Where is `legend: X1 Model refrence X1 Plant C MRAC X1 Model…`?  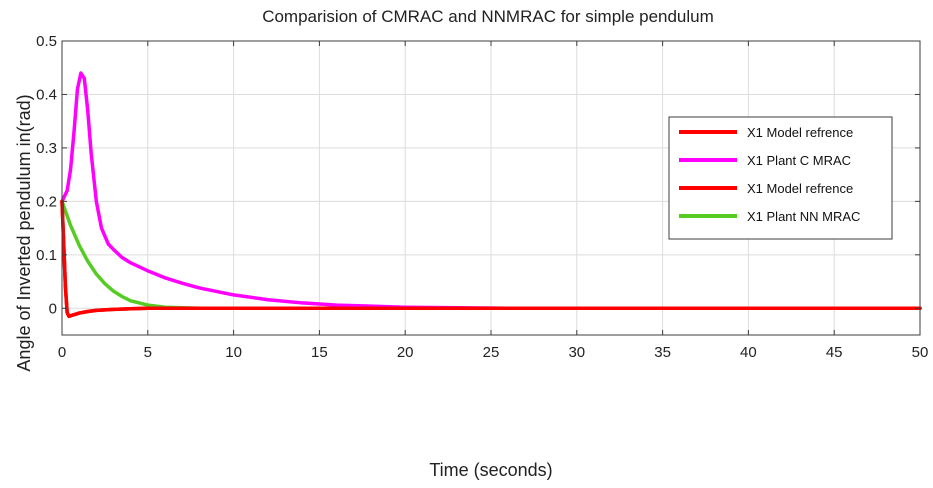
legend: X1 Model refrence X1 Plant C MRAC X1 Model… is located at coordinates (780, 178).